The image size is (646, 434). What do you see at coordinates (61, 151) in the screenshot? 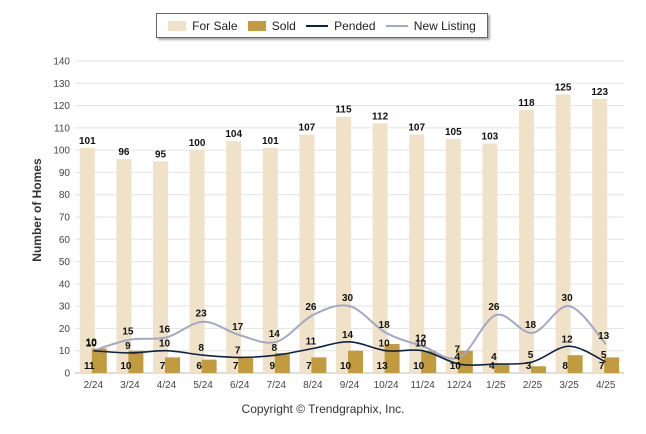
I see `y-tick-label: 100` at bounding box center [61, 151].